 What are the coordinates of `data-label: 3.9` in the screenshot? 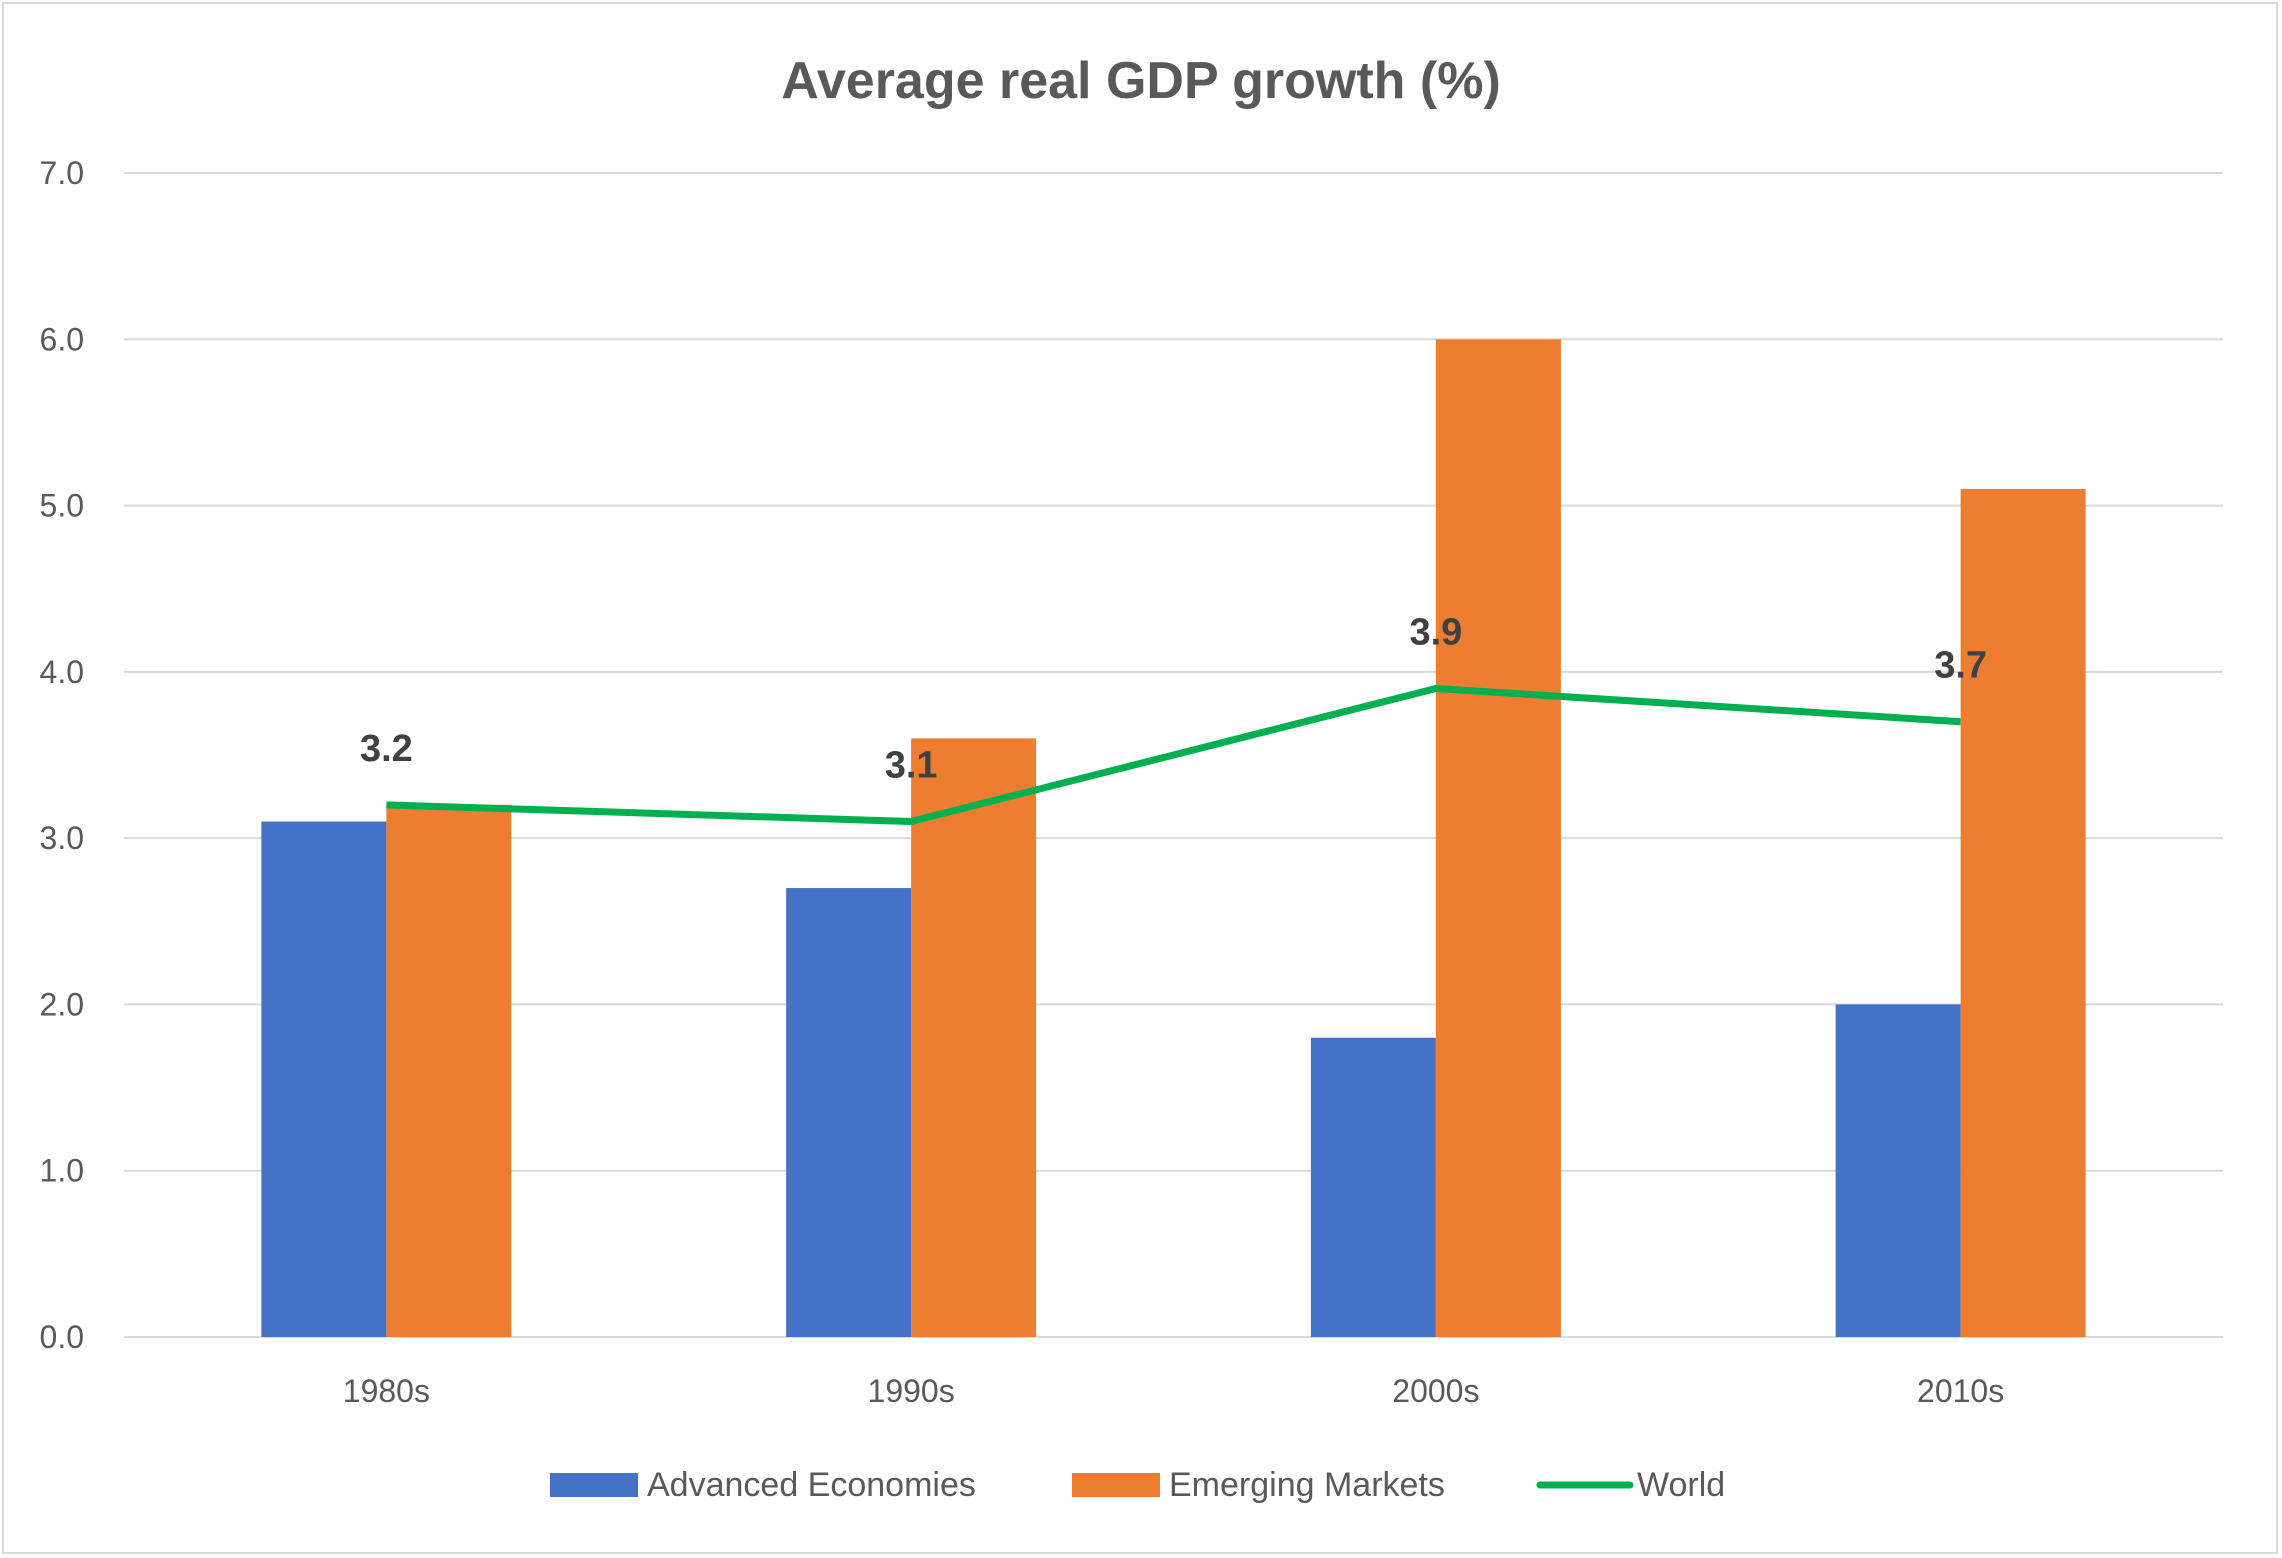 It's located at (1435, 632).